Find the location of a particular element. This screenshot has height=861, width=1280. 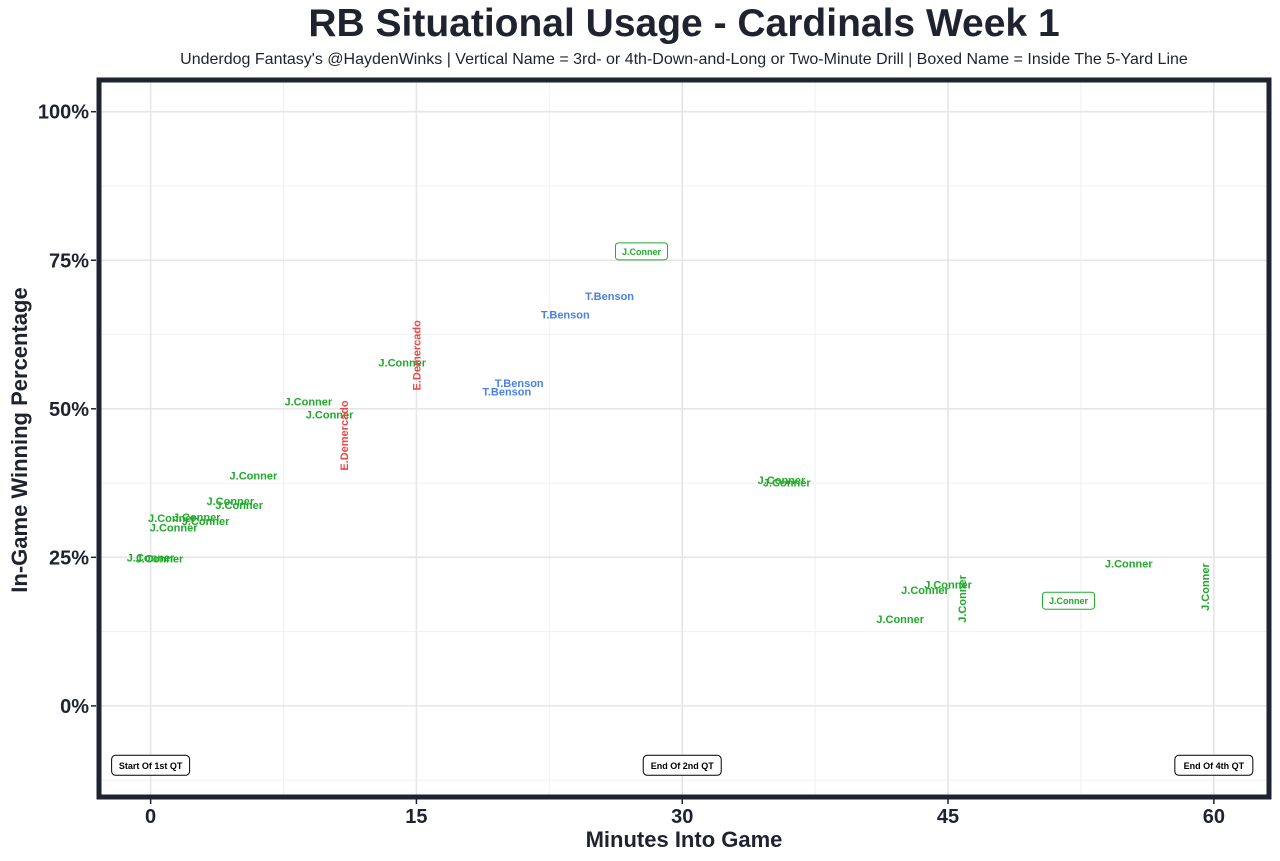

x-tick-label: 15 is located at coordinates (416, 817).